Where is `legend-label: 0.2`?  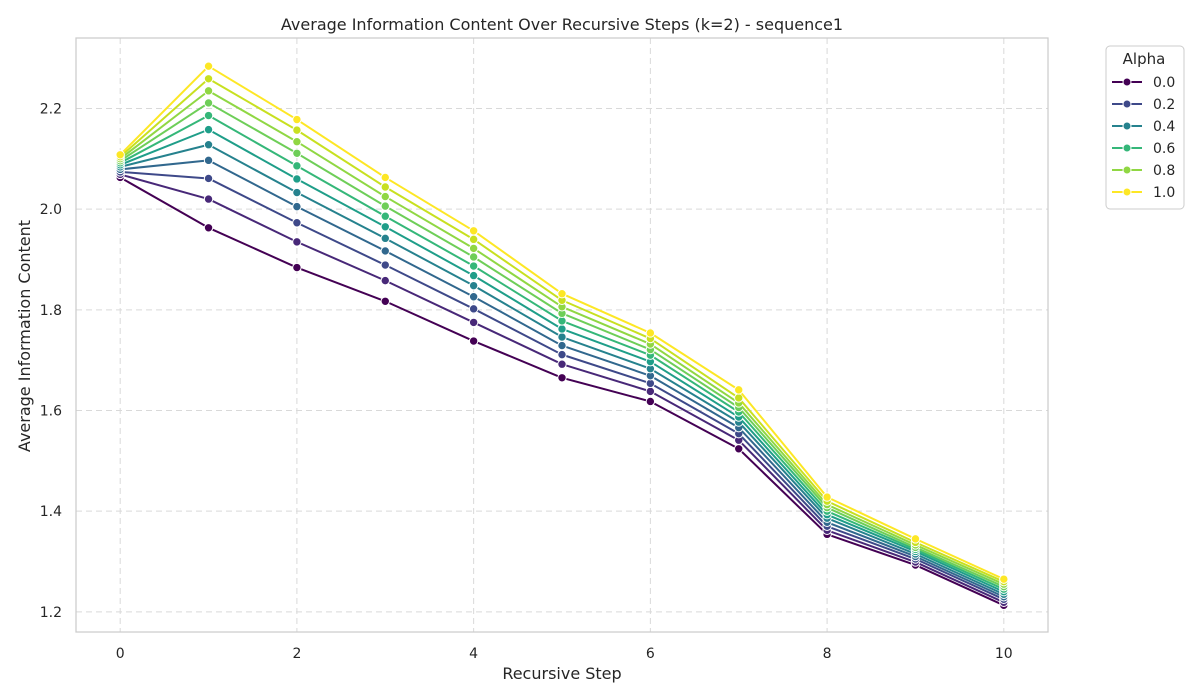 legend-label: 0.2 is located at coordinates (1164, 105).